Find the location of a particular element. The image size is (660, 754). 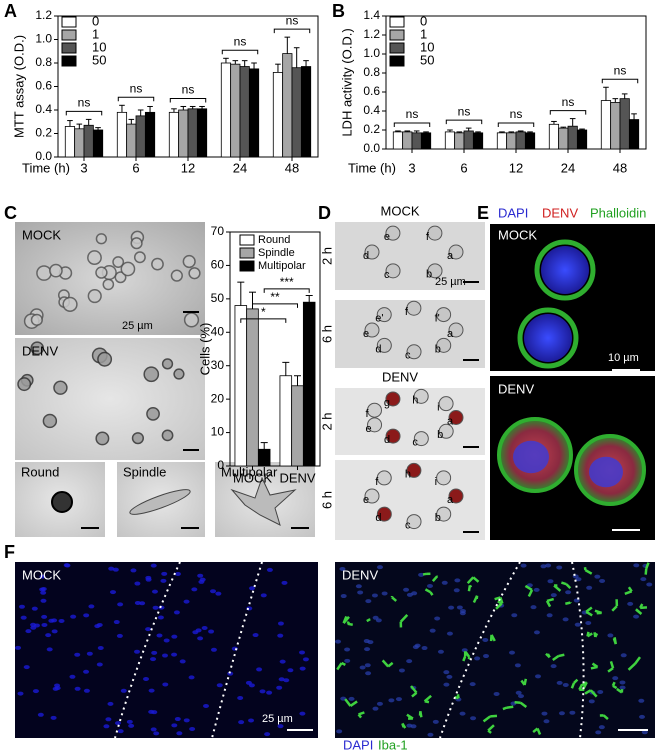

legend-label: Multipolar is located at coordinates (282, 266).